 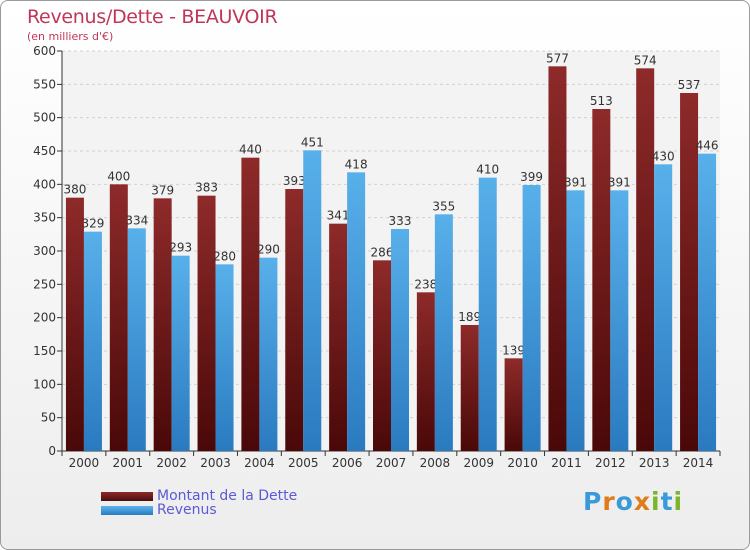 What do you see at coordinates (44, 284) in the screenshot?
I see `y-tick-label: 250` at bounding box center [44, 284].